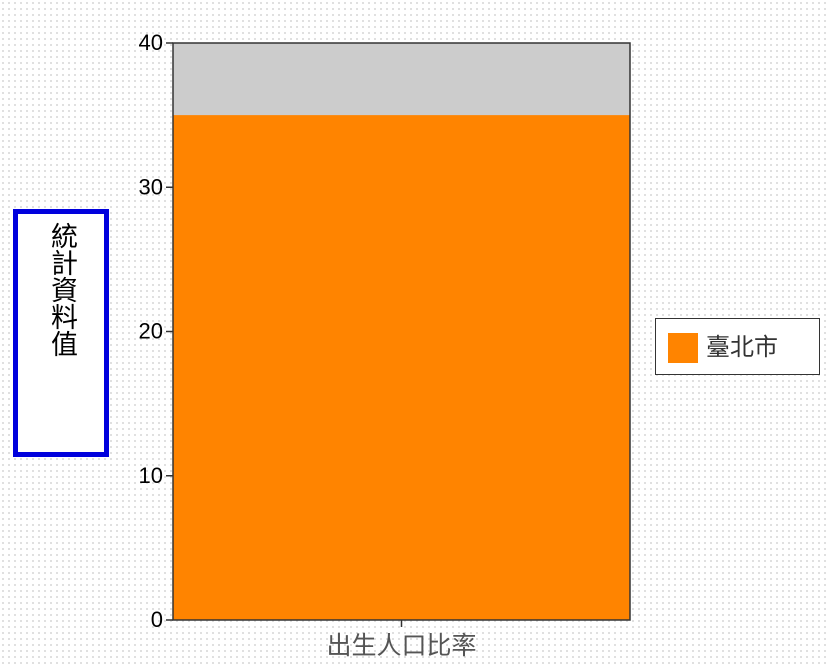  Describe the element at coordinates (61, 289) in the screenshot. I see `y-axis-label: 統計資料值` at that location.